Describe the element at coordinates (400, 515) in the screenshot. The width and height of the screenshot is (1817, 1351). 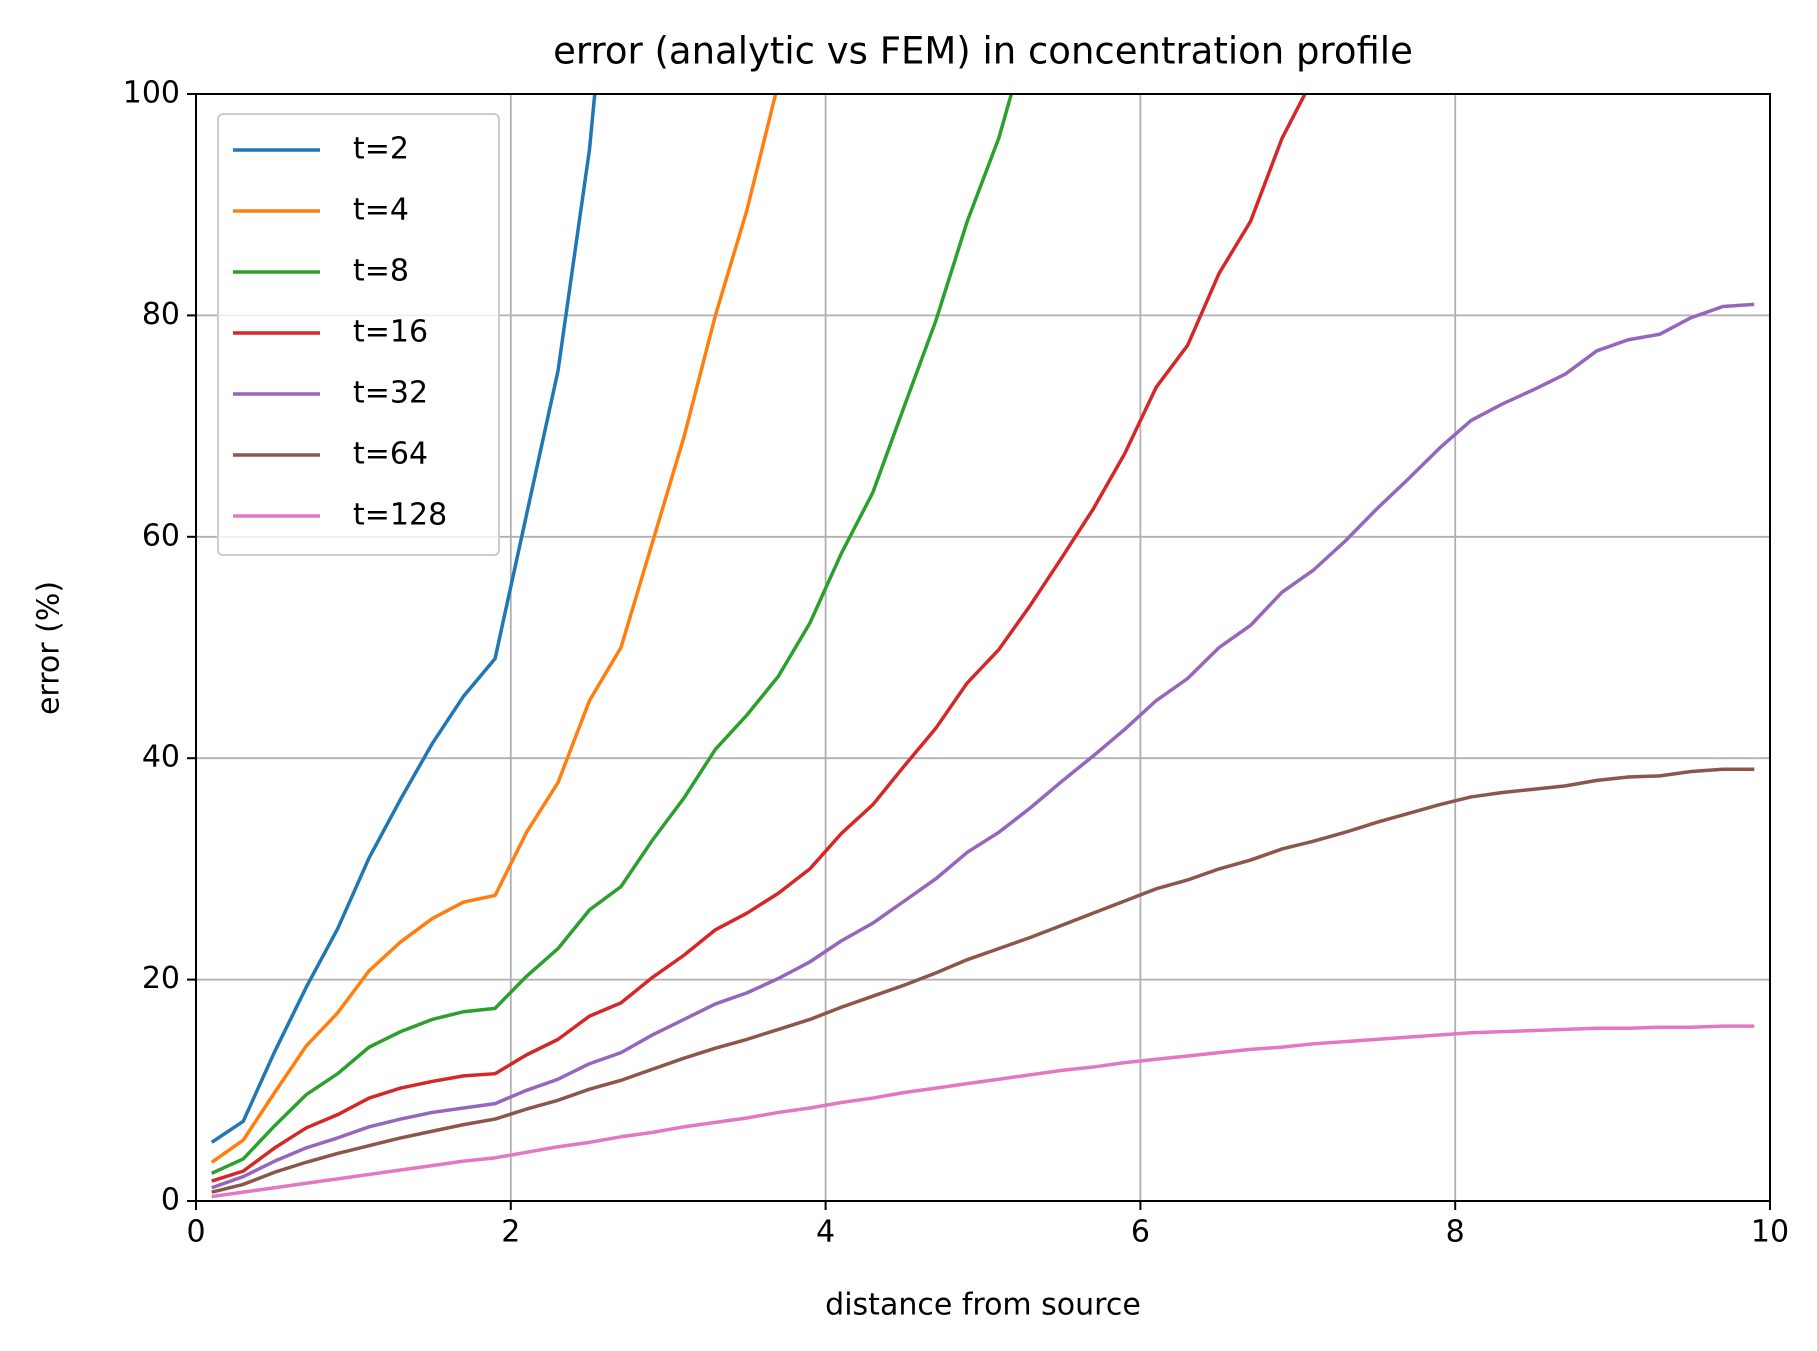
I see `legend-label: t=128` at that location.